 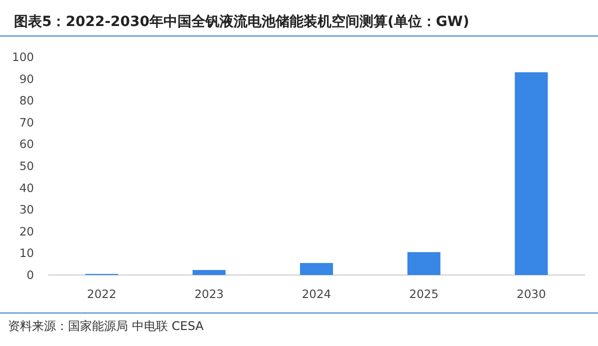 What do you see at coordinates (26, 187) in the screenshot?
I see `y-tick-label: 40` at bounding box center [26, 187].